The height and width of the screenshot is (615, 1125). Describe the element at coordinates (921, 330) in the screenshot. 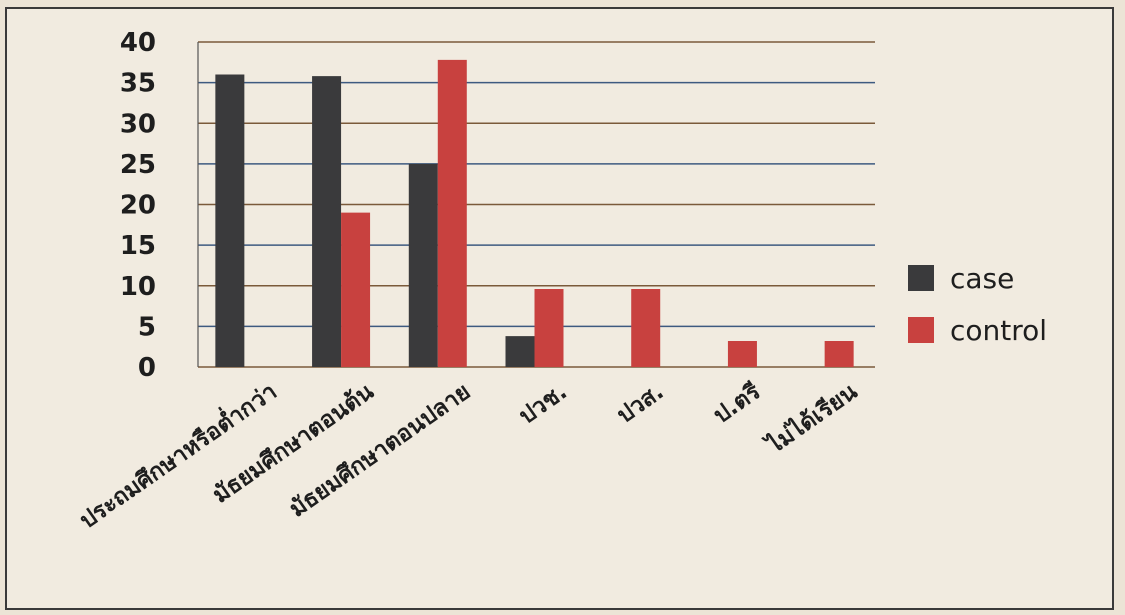

I see `legend-swatch-control` at that location.